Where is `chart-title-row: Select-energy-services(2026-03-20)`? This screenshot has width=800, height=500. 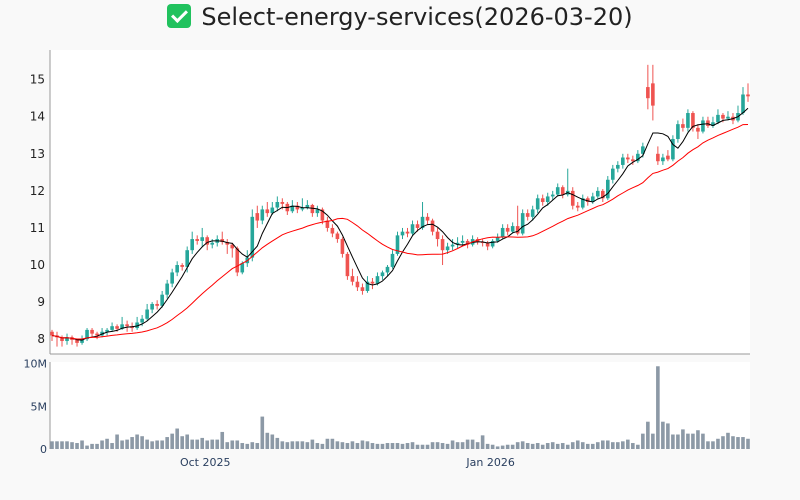 chart-title-row: Select-energy-services(2026-03-20) is located at coordinates (400, 17).